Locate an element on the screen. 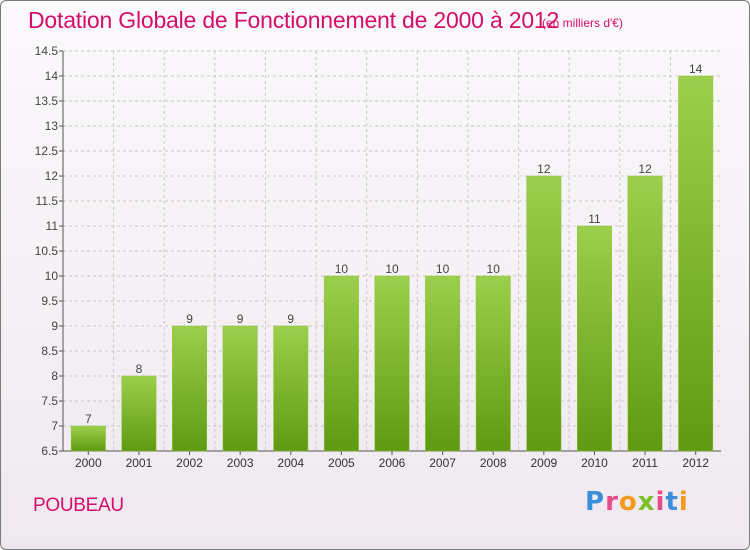  y-tick-label: 6.5 is located at coordinates (49, 451).